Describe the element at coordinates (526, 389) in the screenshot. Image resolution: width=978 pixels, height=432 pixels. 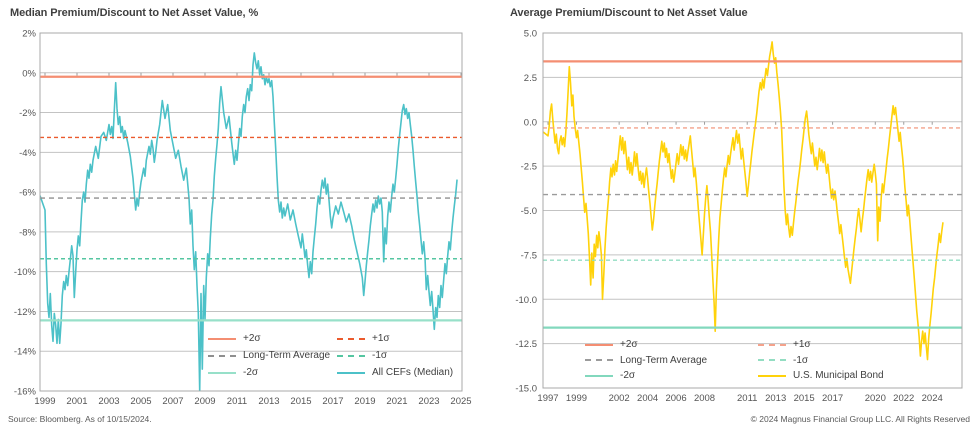
I see `y-tick-label: -15.0` at that location.